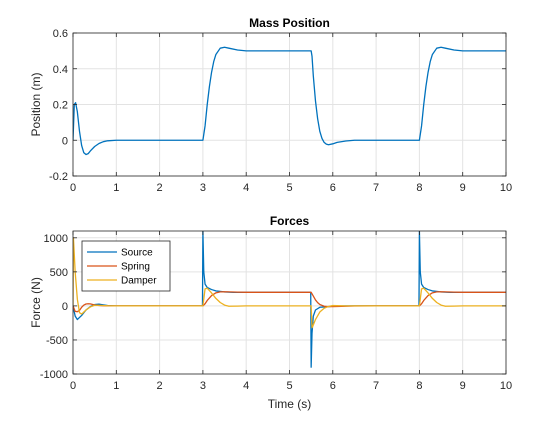  Describe the element at coordinates (289, 188) in the screenshot. I see `position-x-tick-label: 5` at that location.